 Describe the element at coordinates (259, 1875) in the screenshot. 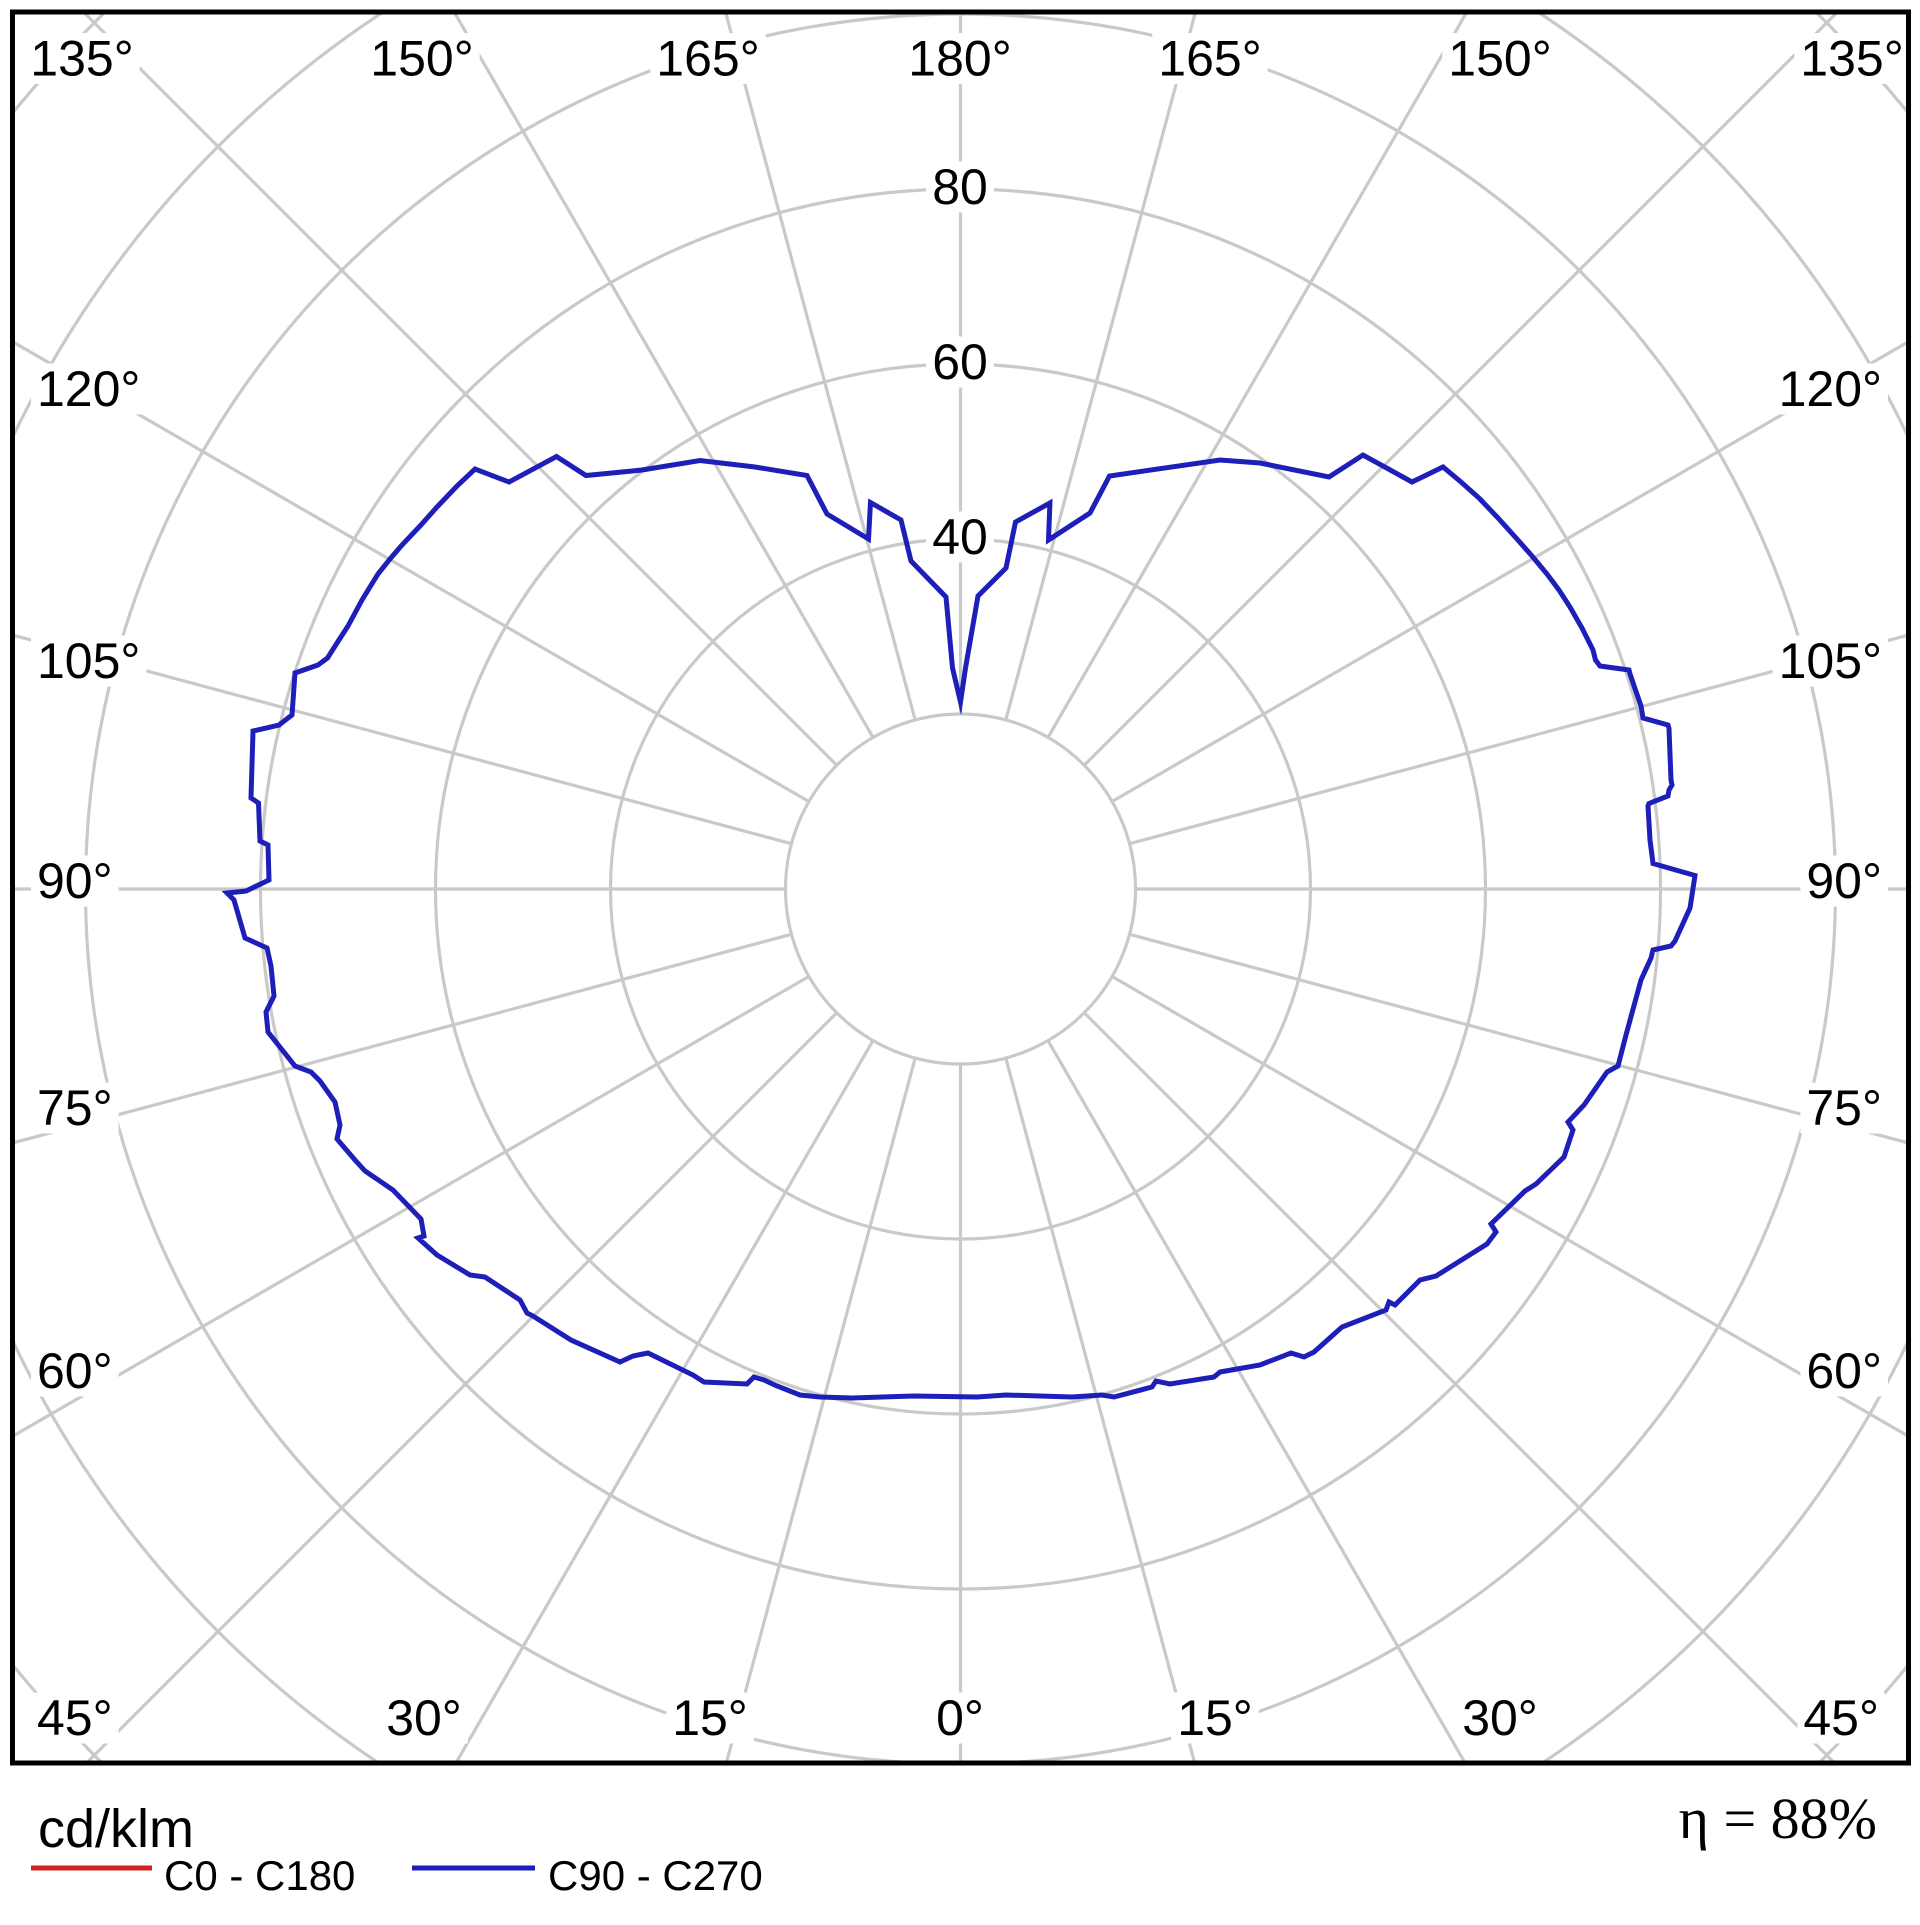

I see `svg-text: C0 - C180` at that location.